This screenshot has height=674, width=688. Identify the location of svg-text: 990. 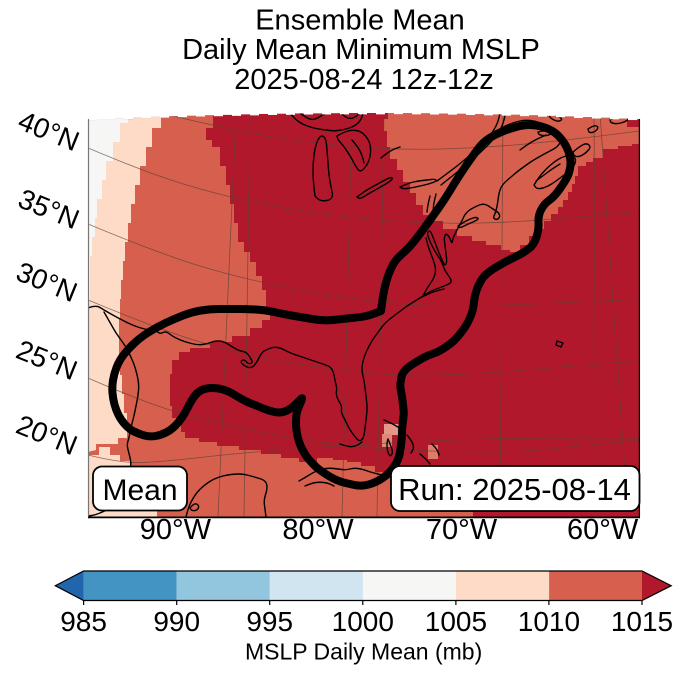
(176, 621).